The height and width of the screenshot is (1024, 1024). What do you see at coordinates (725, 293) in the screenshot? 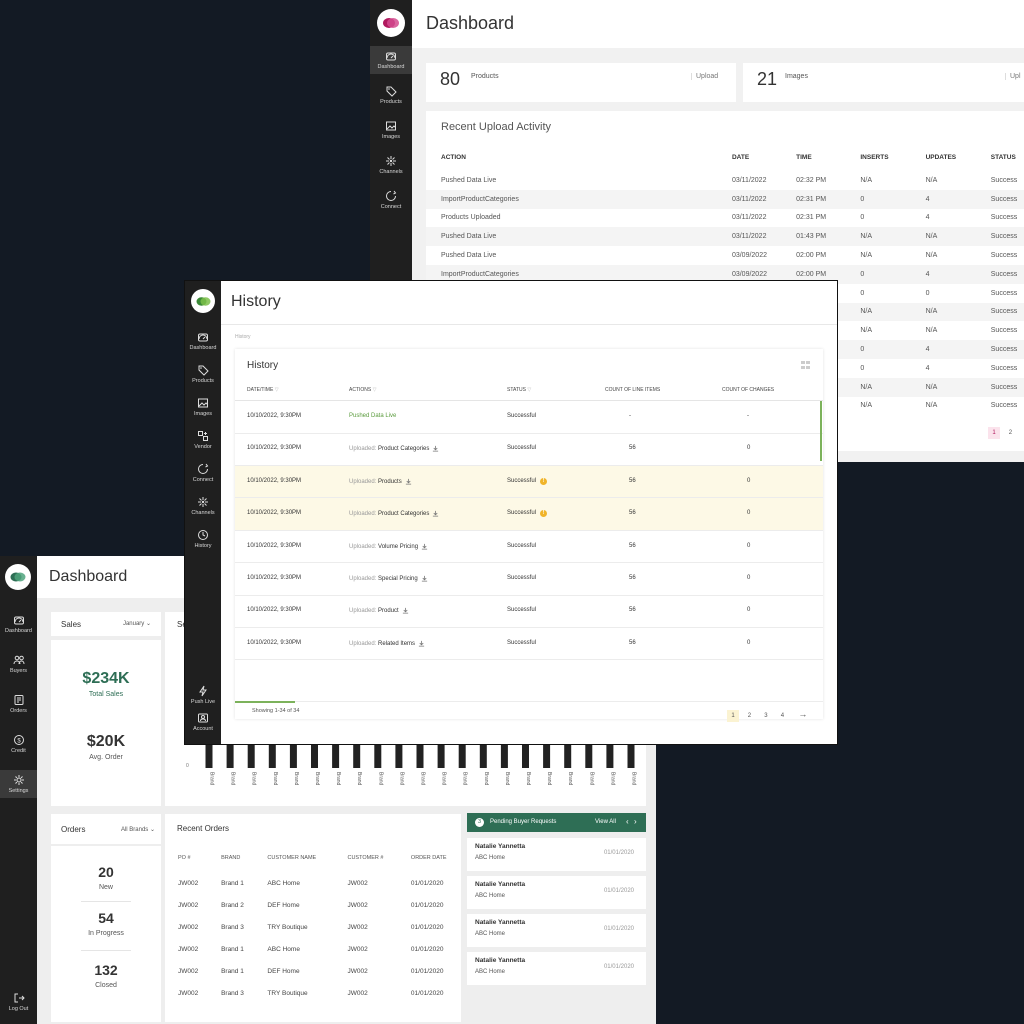
I see `table-row: 0 0 Success` at bounding box center [725, 293].